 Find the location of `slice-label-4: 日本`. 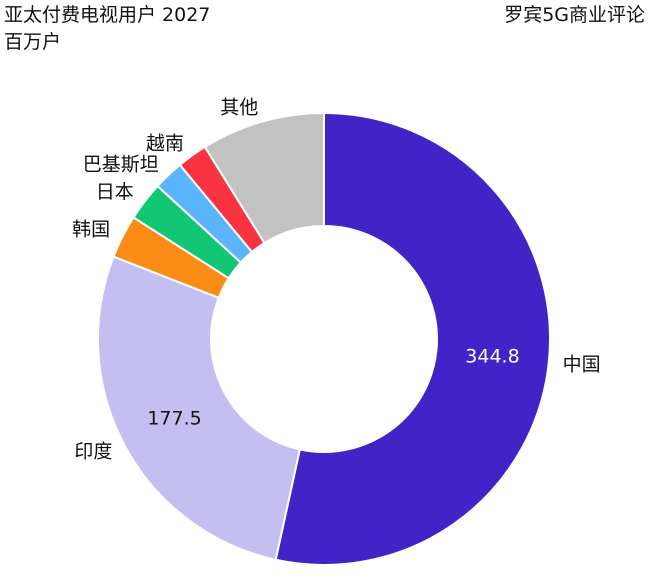

slice-label-4: 日本 is located at coordinates (115, 192).